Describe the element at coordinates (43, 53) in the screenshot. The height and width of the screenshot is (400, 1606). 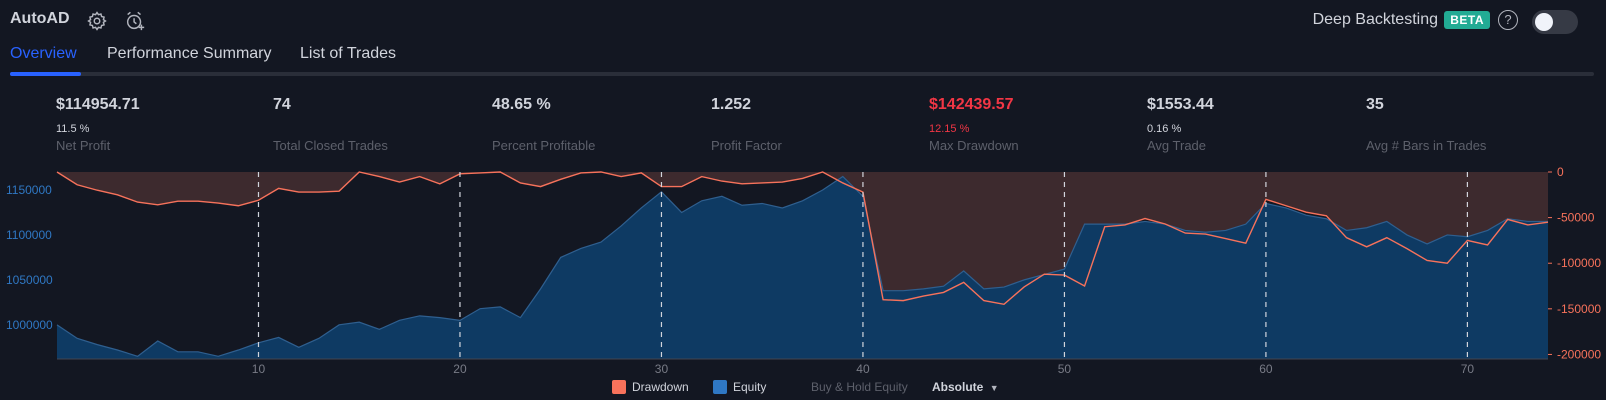
I see `tab-overview: Overview` at that location.